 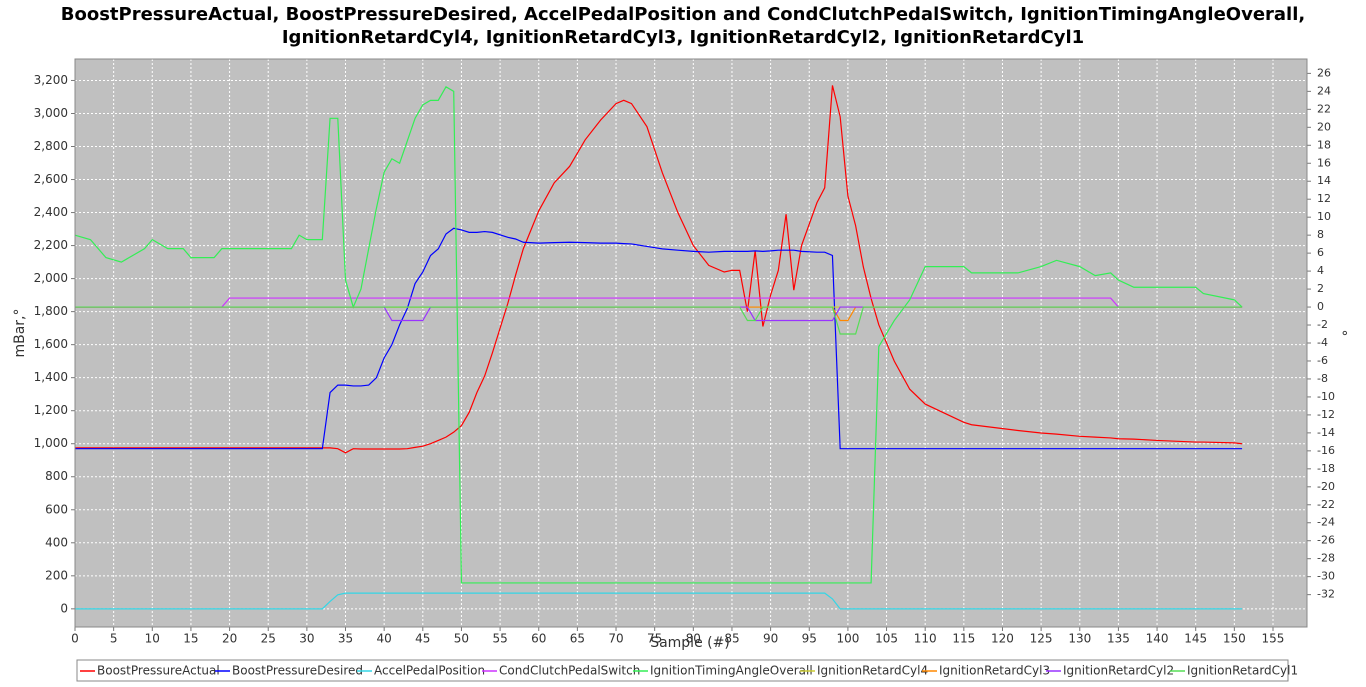 I want to click on y-tick-label: 2,400, so click(x=51, y=212).